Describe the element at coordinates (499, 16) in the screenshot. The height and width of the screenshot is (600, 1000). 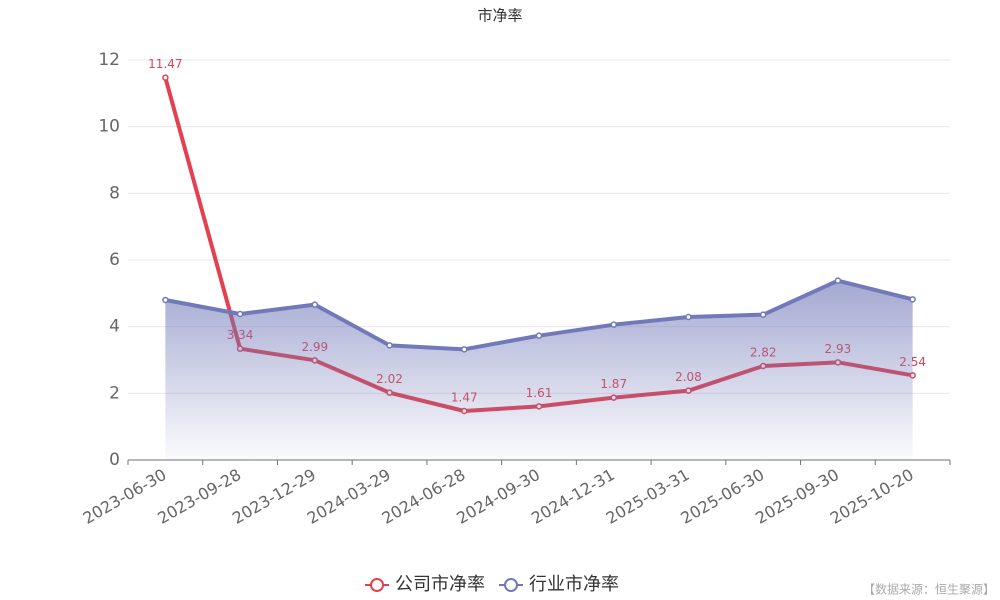
I see `chart-title: 市净率` at that location.